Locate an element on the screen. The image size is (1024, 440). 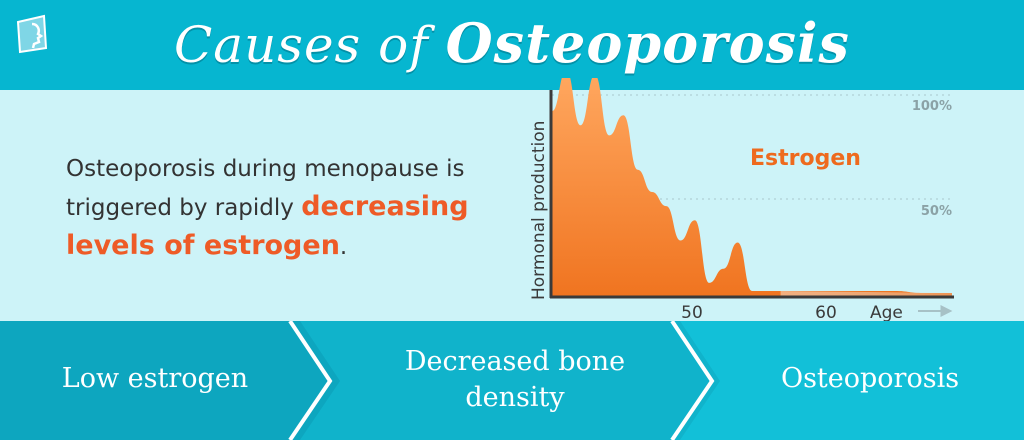
flow-step-2-bg is located at coordinates (505, 380).